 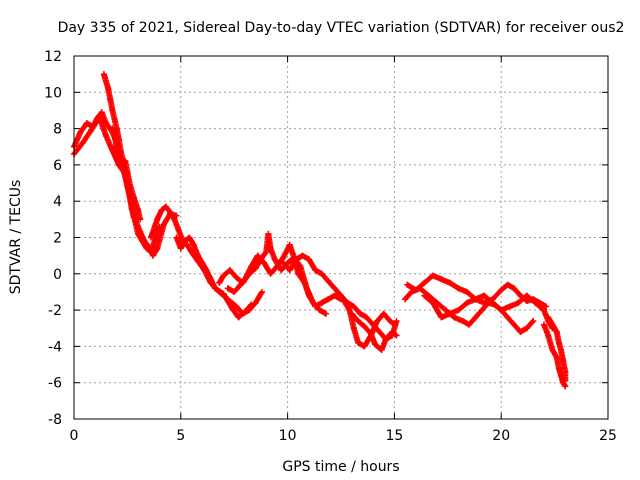 I want to click on y-axis-title: SDTVAR / TECUs, so click(x=16, y=237).